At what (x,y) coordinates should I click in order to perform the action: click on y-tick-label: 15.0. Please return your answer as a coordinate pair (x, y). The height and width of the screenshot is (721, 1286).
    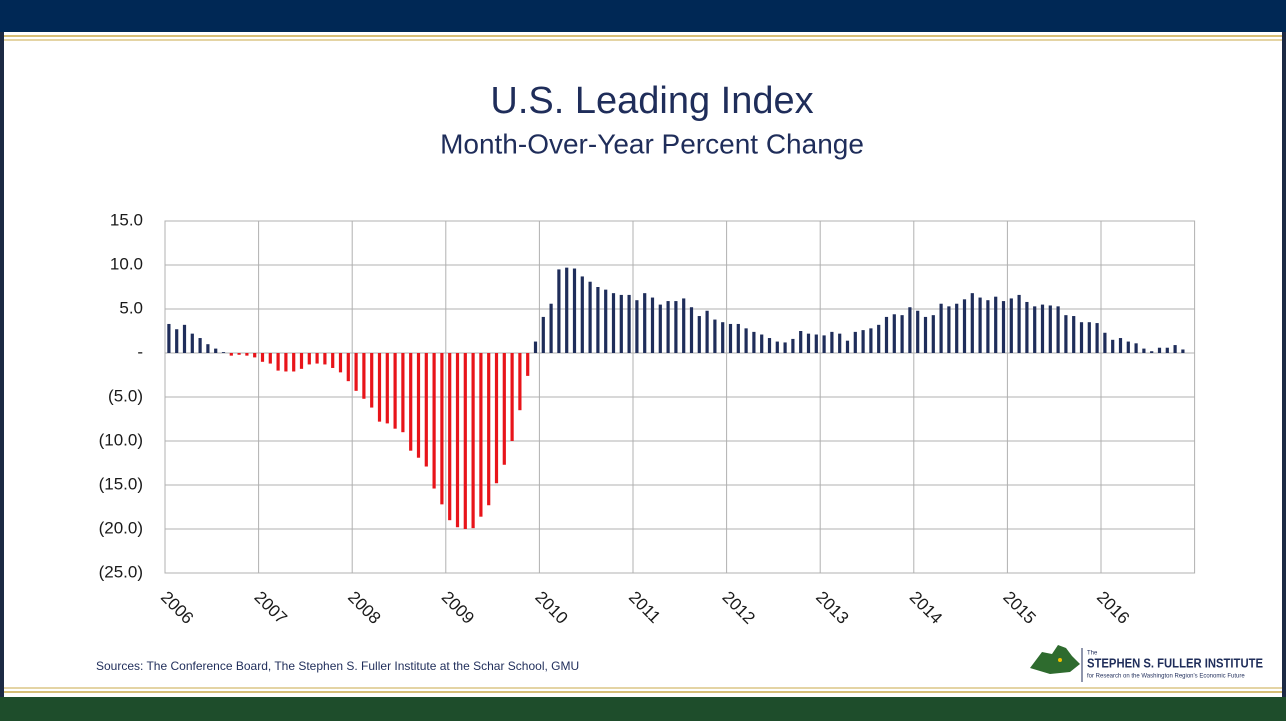
    Looking at the image, I should click on (126, 219).